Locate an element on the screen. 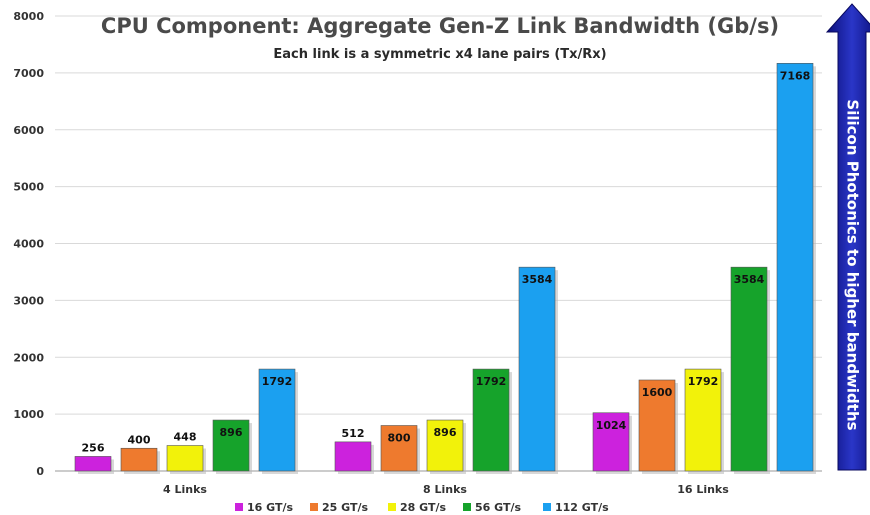  legend-label: 28 GT/s is located at coordinates (423, 507).